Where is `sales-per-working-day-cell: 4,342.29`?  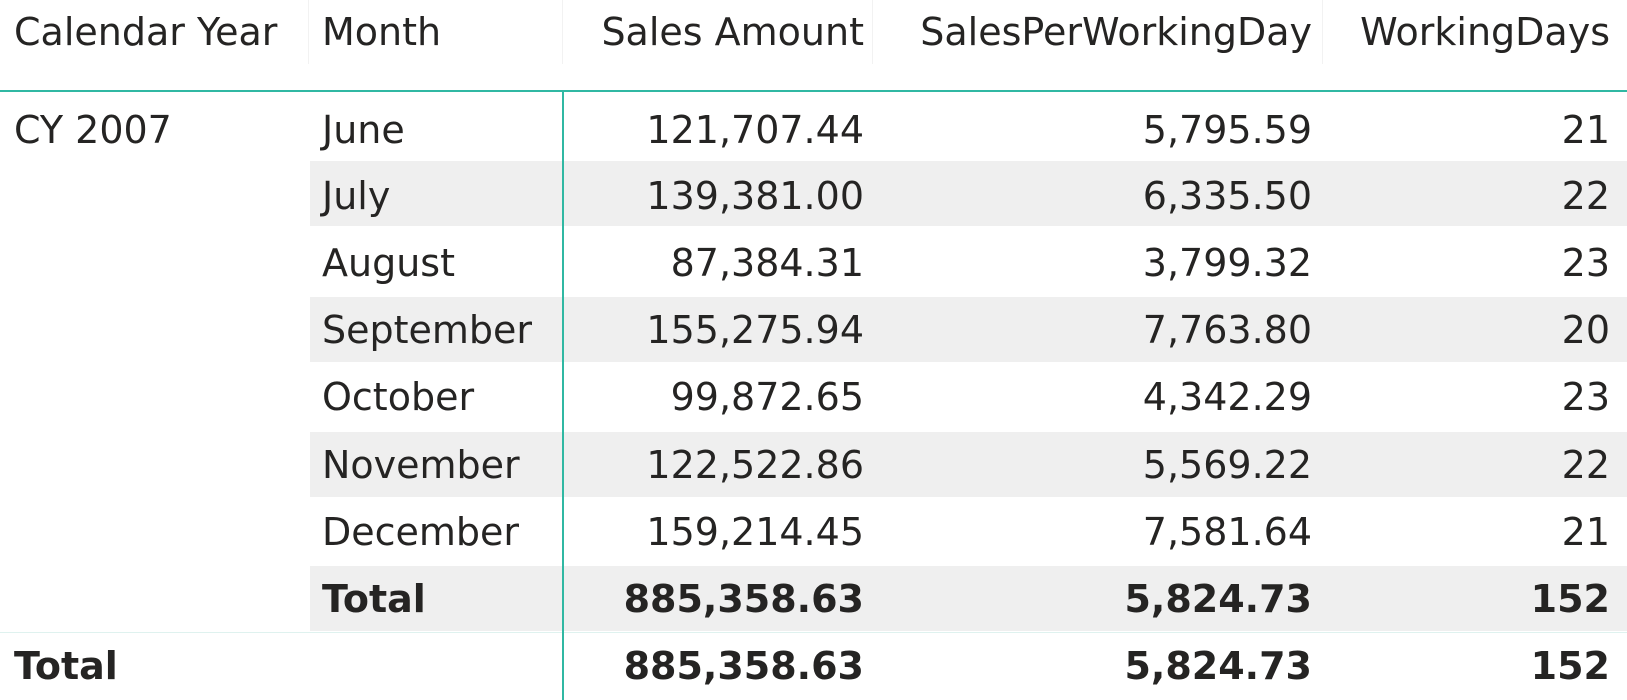 sales-per-working-day-cell: 4,342.29 is located at coordinates (1227, 397).